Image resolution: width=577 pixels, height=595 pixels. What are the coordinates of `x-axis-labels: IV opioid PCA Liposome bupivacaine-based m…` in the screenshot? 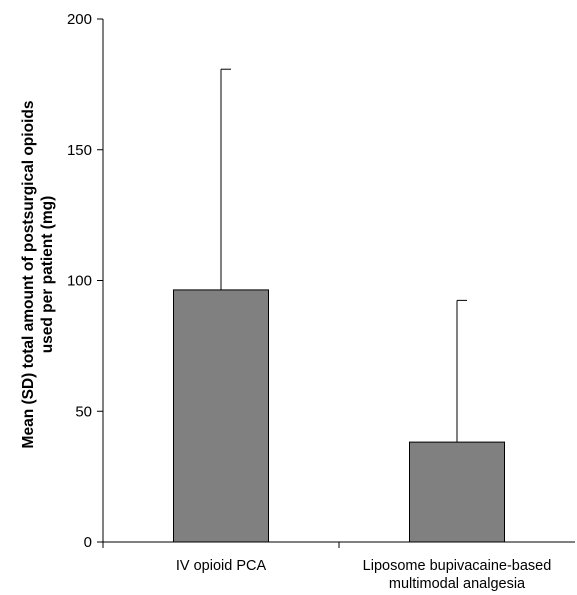 It's located at (363, 575).